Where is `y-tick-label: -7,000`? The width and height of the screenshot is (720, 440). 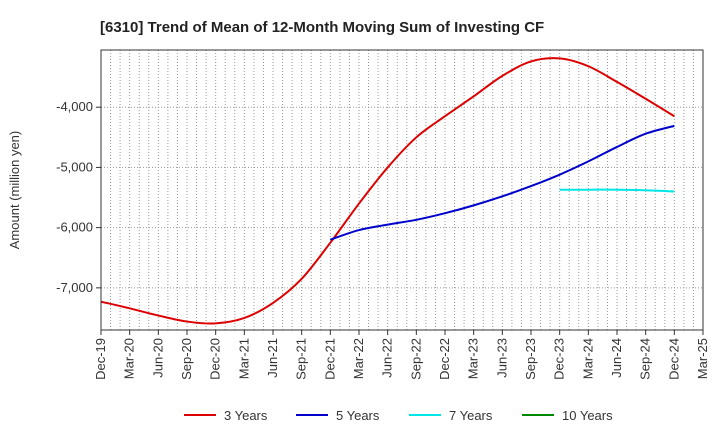 y-tick-label: -7,000 is located at coordinates (74, 287).